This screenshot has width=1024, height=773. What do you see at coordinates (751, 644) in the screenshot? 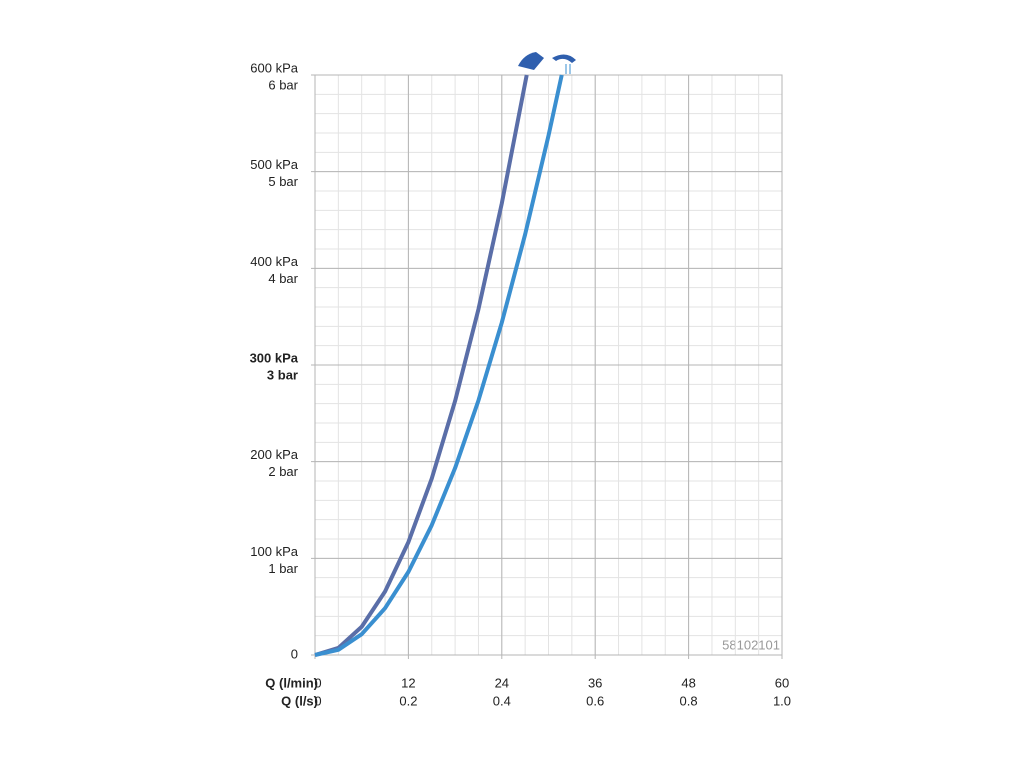
I see `annotation: 58102101` at bounding box center [751, 644].